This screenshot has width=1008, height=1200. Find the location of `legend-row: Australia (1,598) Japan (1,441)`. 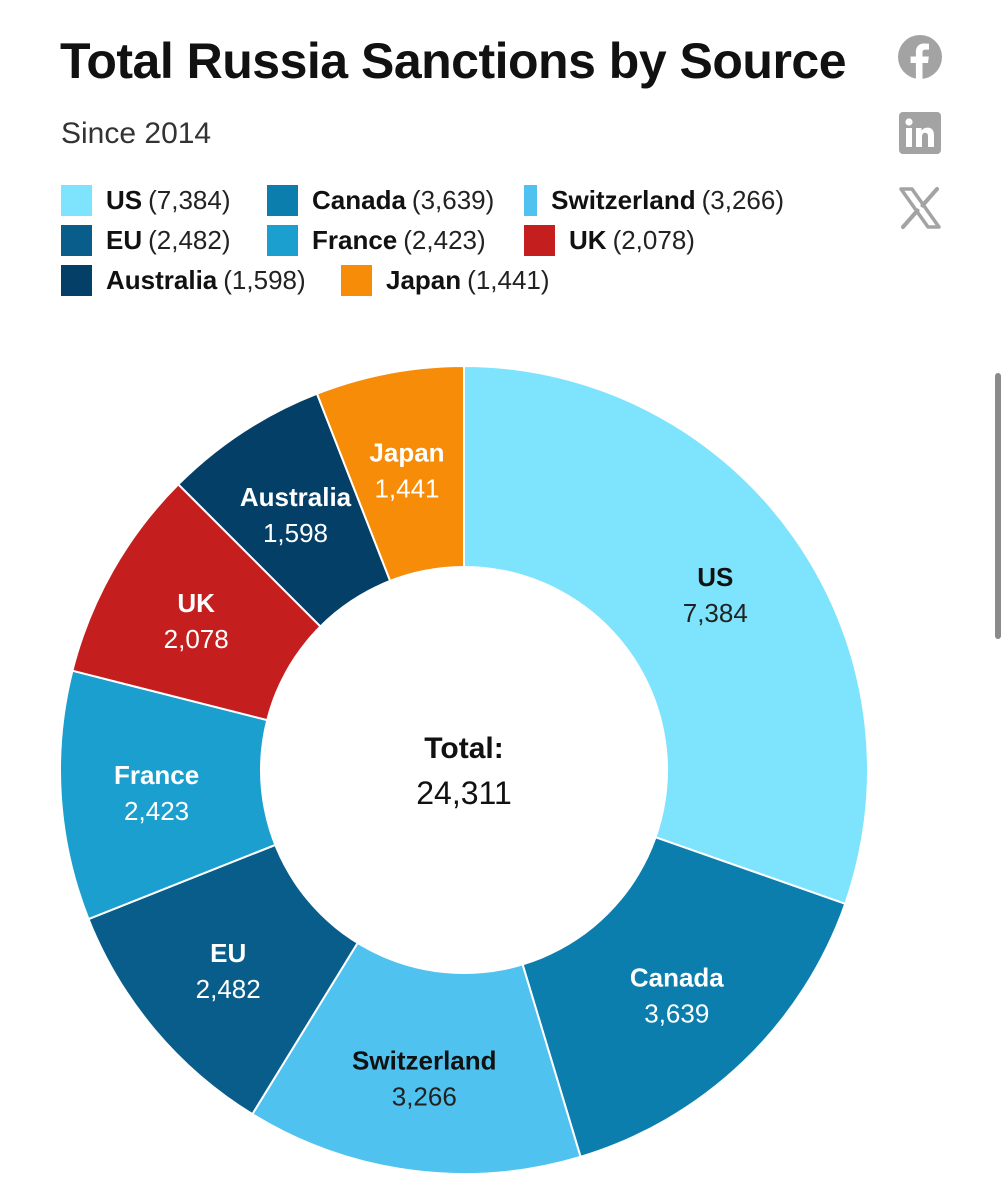

legend-row: Australia (1,598) Japan (1,441) is located at coordinates (422, 280).